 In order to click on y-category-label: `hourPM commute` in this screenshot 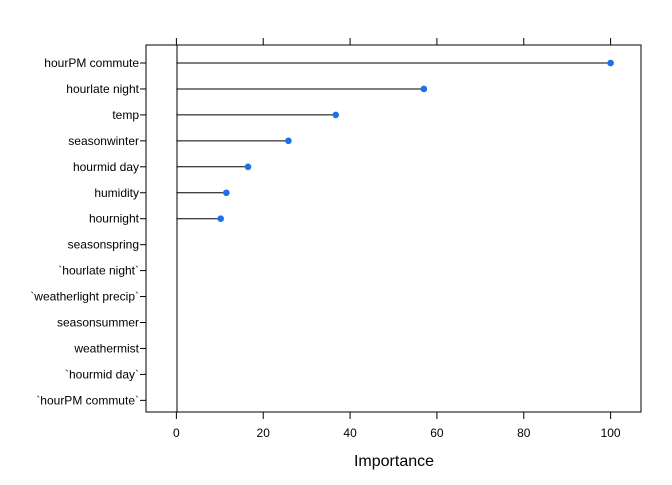, I will do `click(87, 400)`.